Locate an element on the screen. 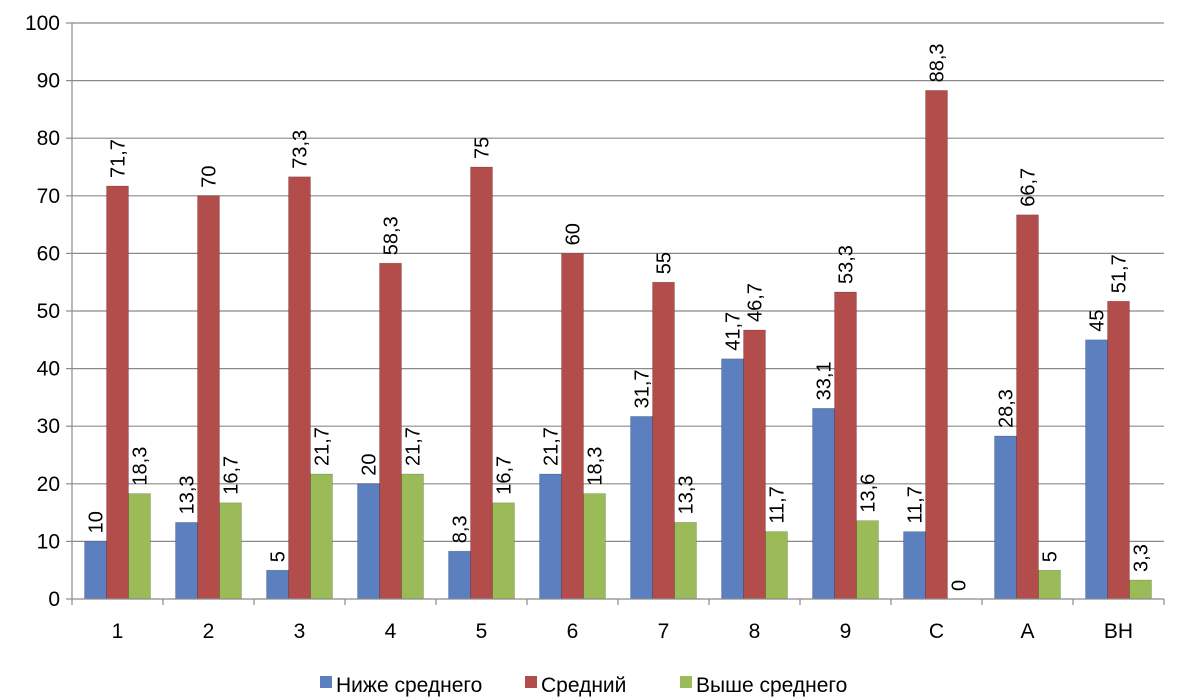 The image size is (1177, 698). x-tick-label: 1 is located at coordinates (118, 631).